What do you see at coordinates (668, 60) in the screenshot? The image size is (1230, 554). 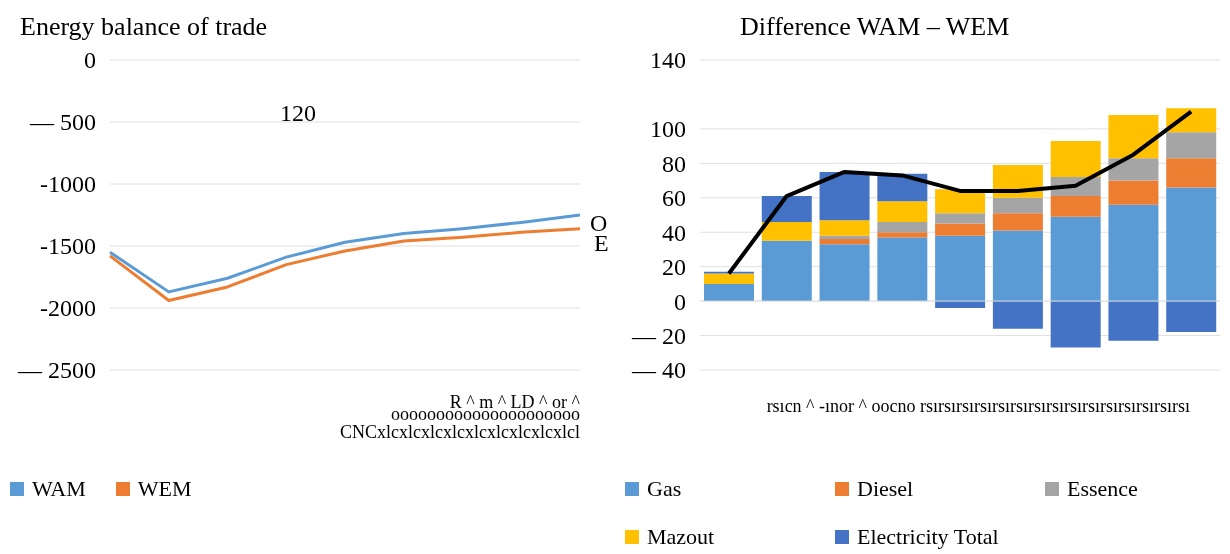 I see `y-tick-label: 140` at bounding box center [668, 60].